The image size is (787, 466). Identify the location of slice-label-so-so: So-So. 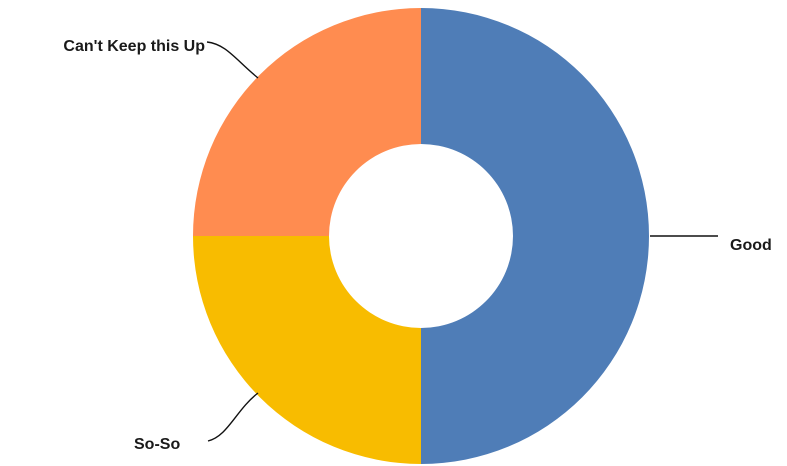
(157, 444).